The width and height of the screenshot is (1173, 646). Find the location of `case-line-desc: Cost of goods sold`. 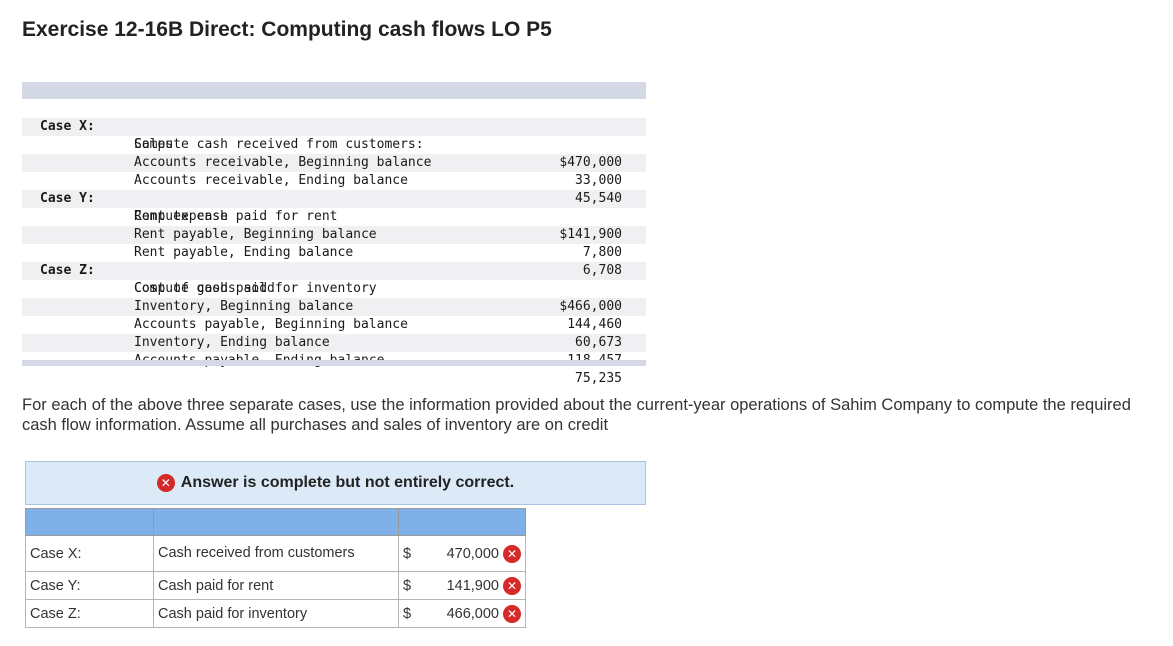

case-line-desc: Cost of goods sold is located at coordinates (204, 288).